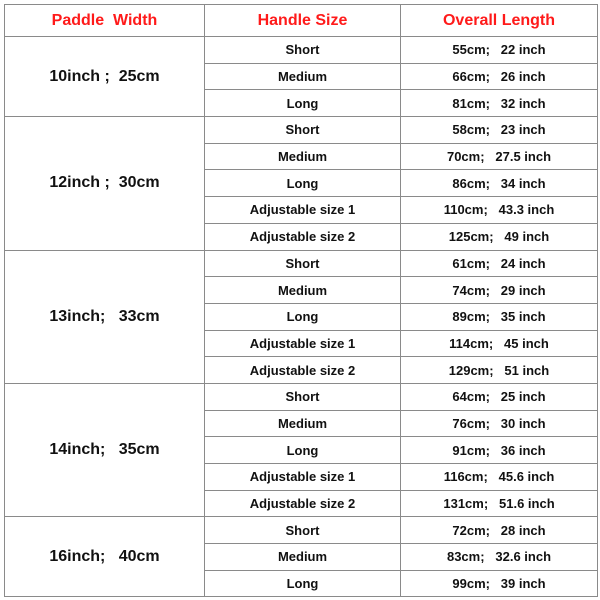 Image resolution: width=600 pixels, height=600 pixels. I want to click on table-row: Medium 70cm; 27.5 inch, so click(301, 156).